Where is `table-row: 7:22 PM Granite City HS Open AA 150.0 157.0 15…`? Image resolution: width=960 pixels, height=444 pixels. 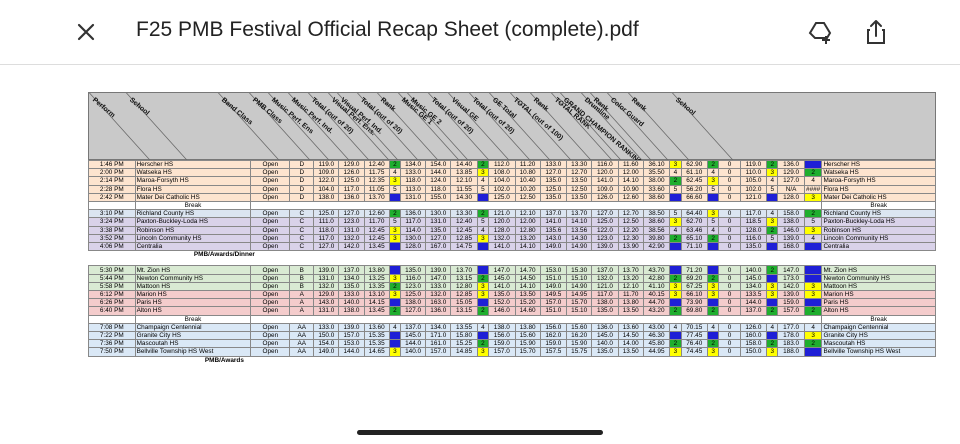
table-row: 7:22 PM Granite City HS Open AA 150.0 157.0 15… is located at coordinates (512, 335).